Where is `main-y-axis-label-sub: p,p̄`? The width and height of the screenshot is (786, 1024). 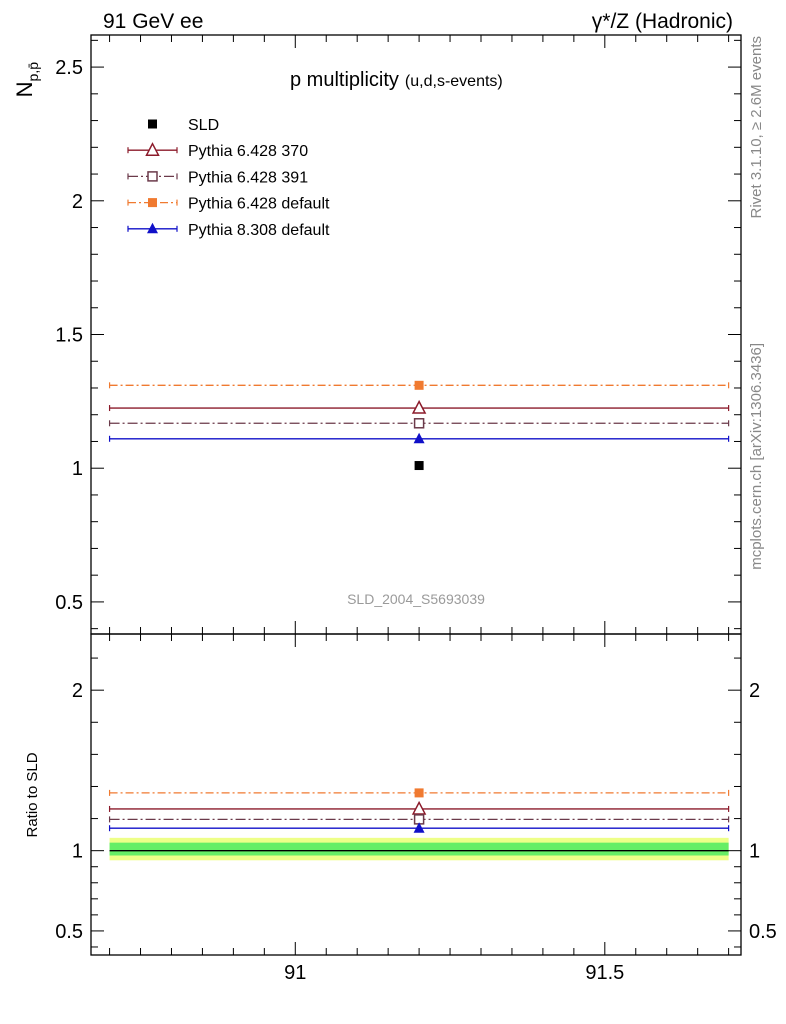 main-y-axis-label-sub: p,p̄ is located at coordinates (33, 72).